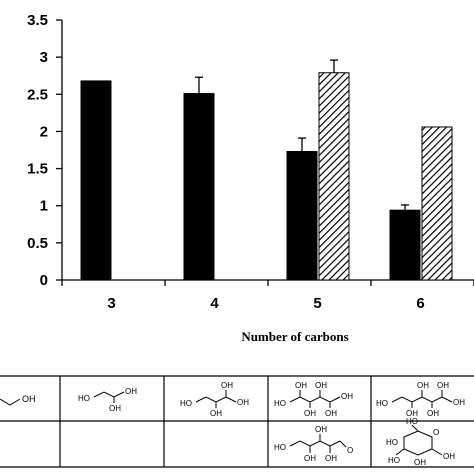 This screenshot has width=474, height=474. I want to click on y-tick-label: 0, so click(44, 280).